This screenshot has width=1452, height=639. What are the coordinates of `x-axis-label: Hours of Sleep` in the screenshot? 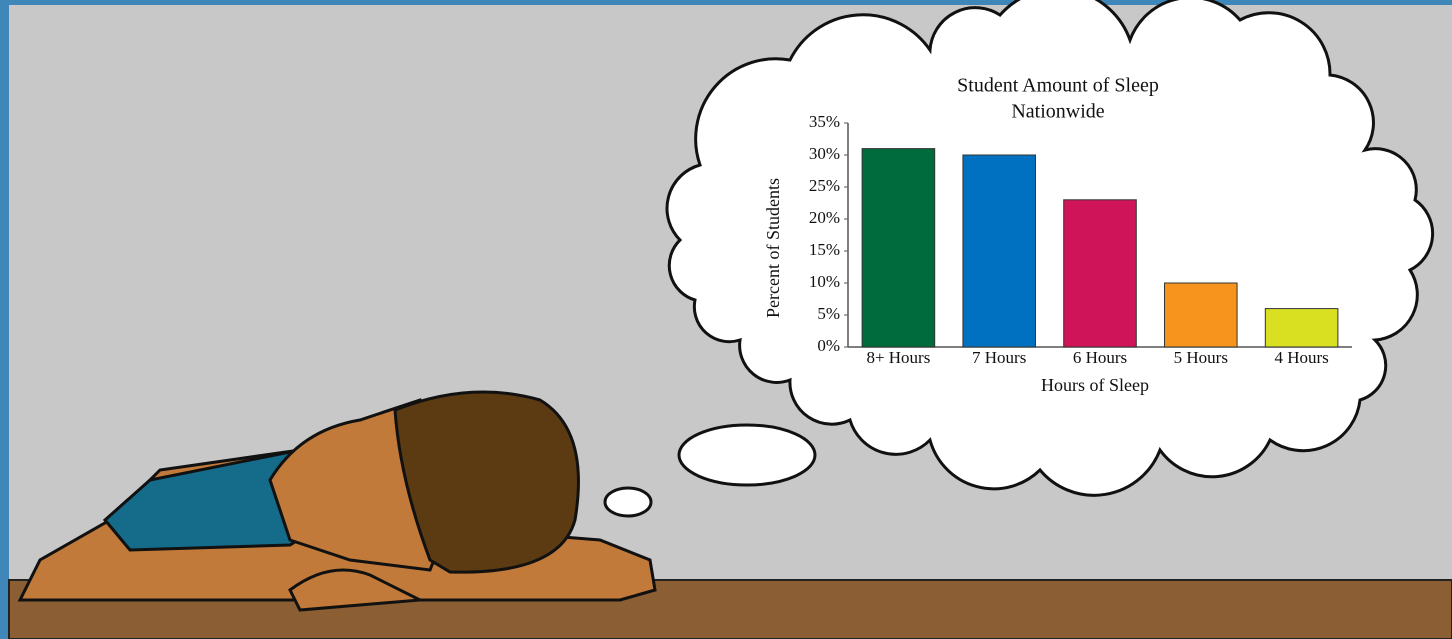 It's located at (1095, 385).